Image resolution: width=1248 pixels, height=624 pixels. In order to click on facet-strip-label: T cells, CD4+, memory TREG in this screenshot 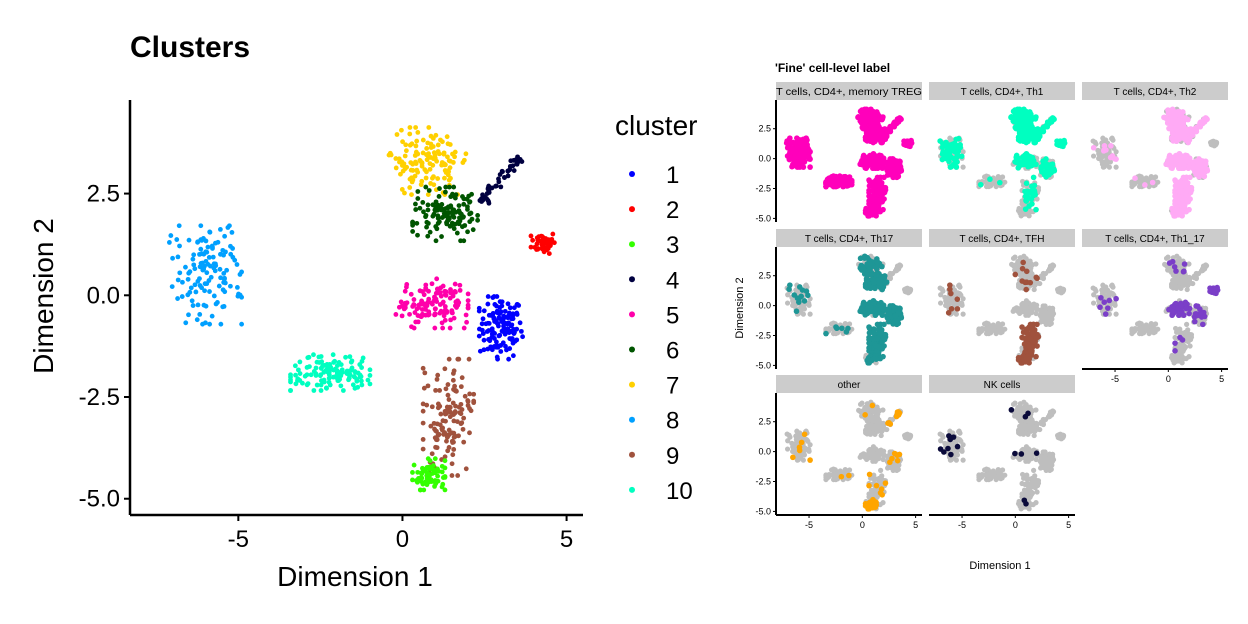, I will do `click(849, 92)`.